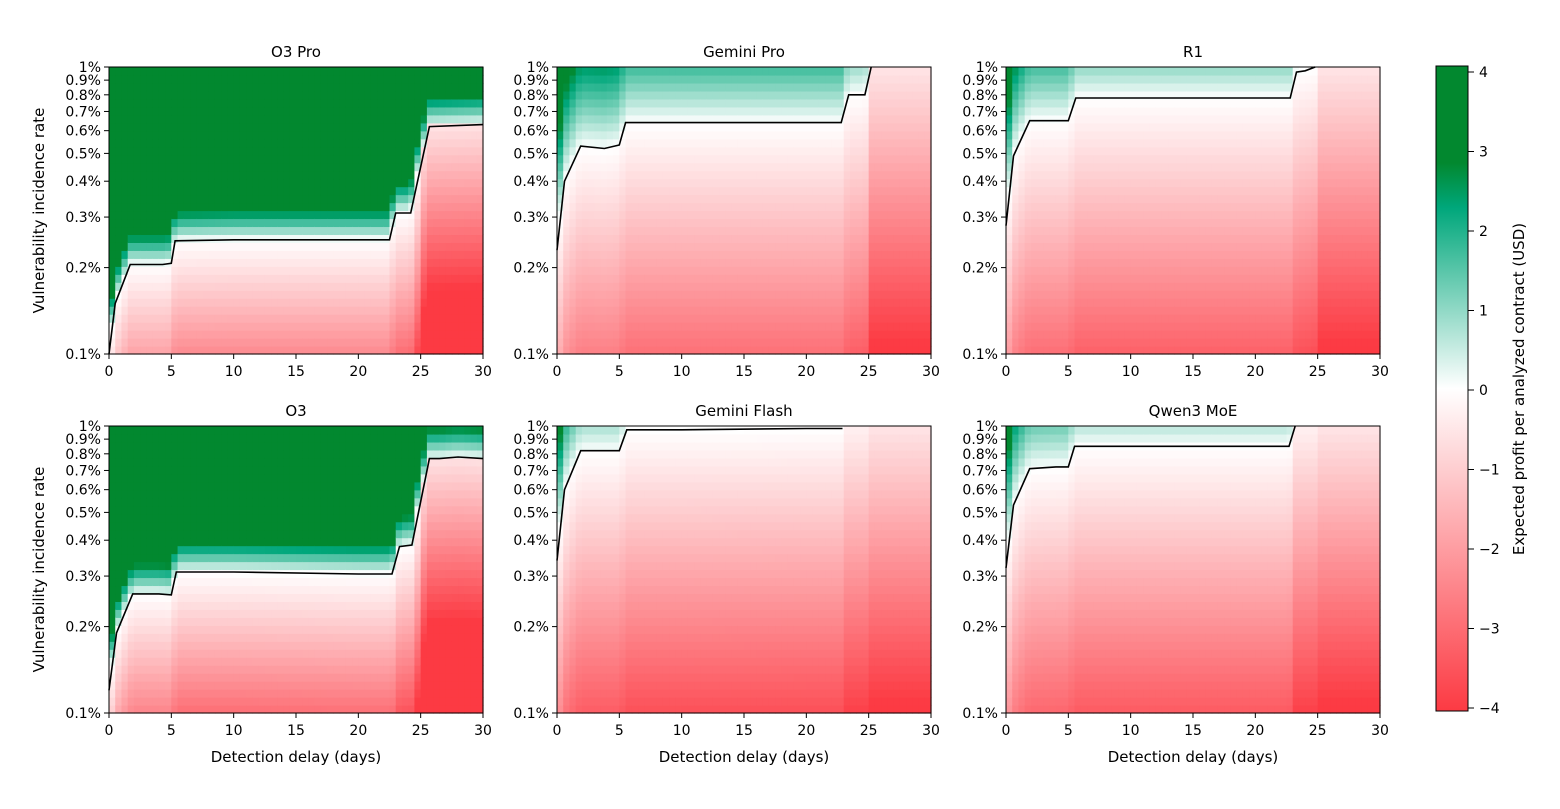 Image resolution: width=1560 pixels, height=809 pixels. Describe the element at coordinates (531, 355) in the screenshot. I see `y-tick-label: 0.1%` at that location.